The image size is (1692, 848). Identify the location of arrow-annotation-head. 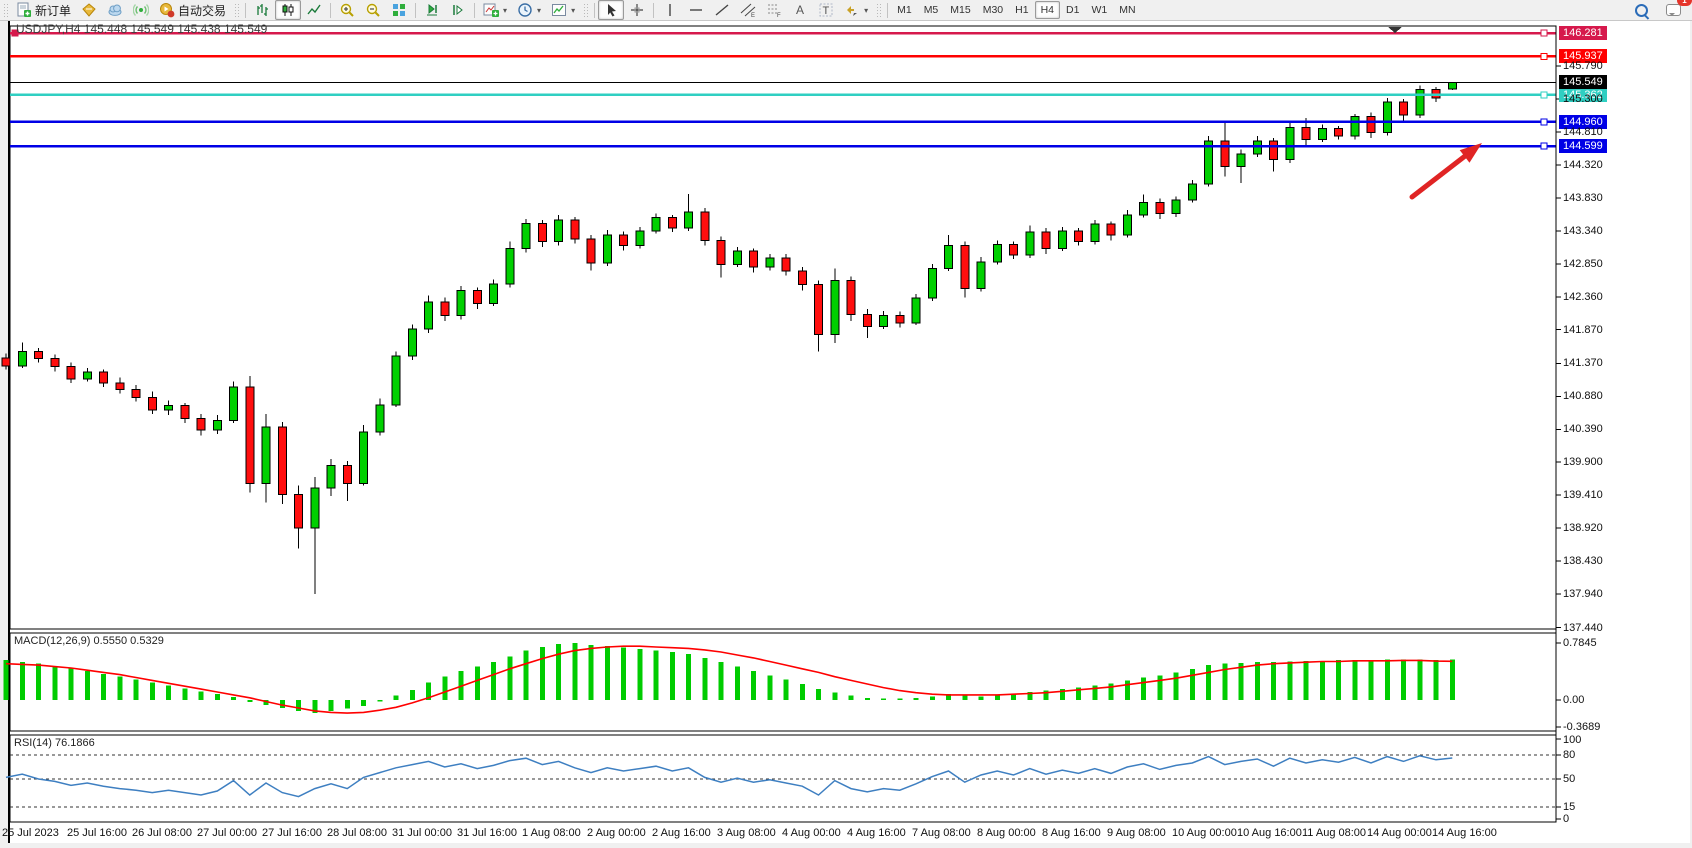
(1470, 153).